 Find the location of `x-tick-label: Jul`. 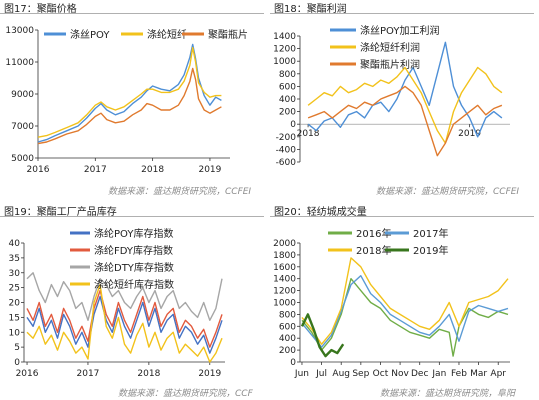

x-tick-label: Jul is located at coordinates (321, 374).